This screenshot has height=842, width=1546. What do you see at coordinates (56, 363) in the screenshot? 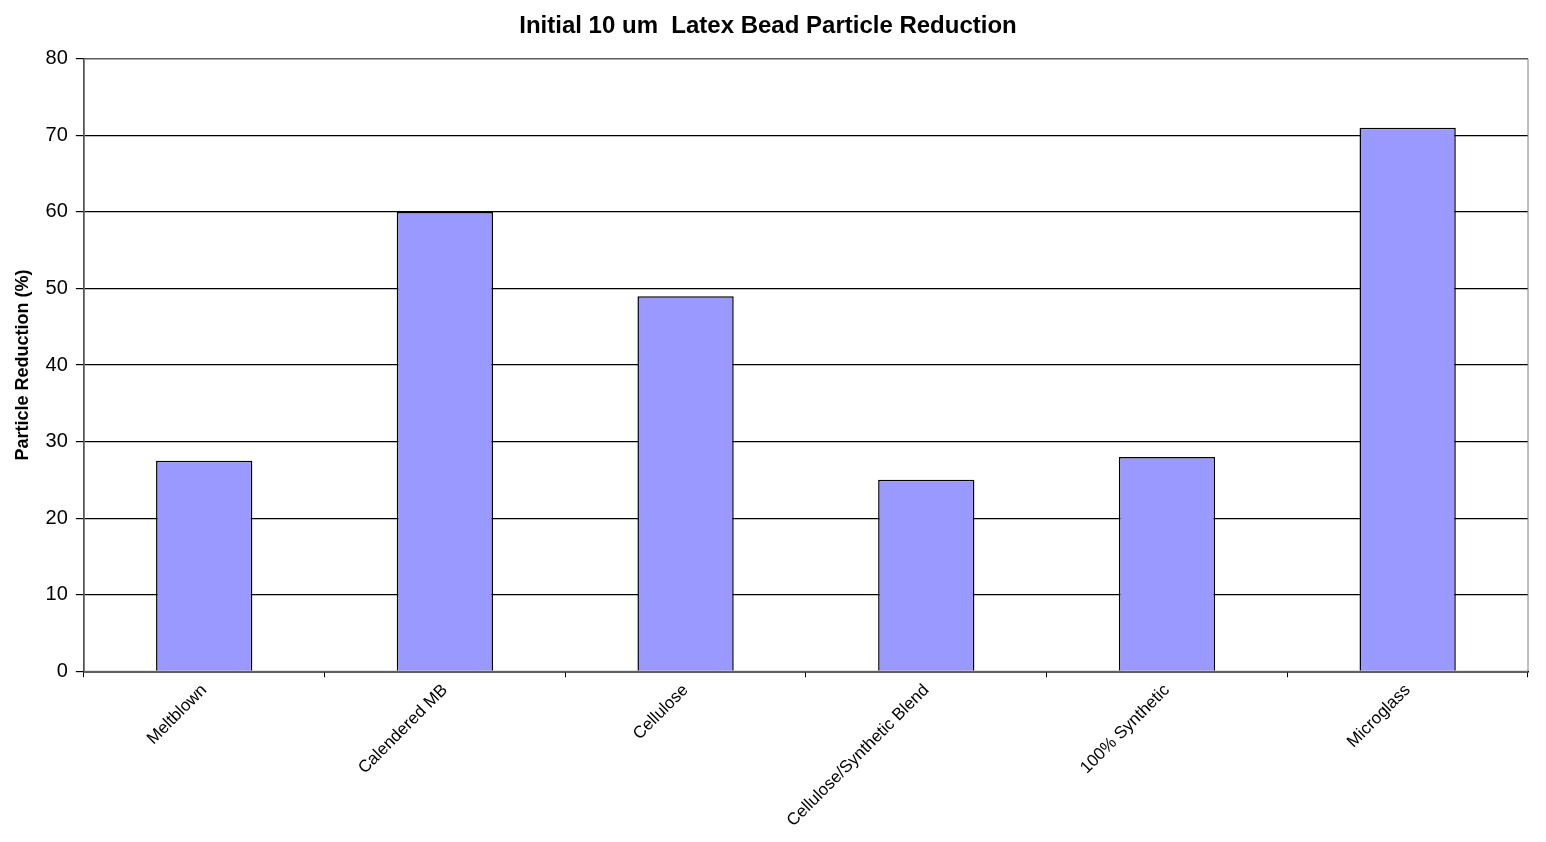
I see `y-tick-label: 40` at bounding box center [56, 363].